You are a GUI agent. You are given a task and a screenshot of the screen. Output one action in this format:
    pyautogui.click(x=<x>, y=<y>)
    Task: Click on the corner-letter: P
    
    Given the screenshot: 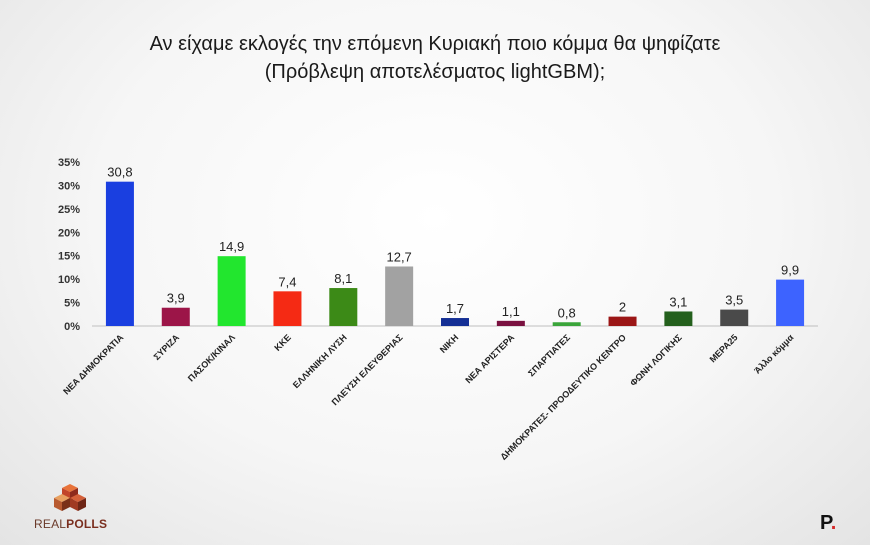 What is the action you would take?
    pyautogui.click(x=825, y=523)
    